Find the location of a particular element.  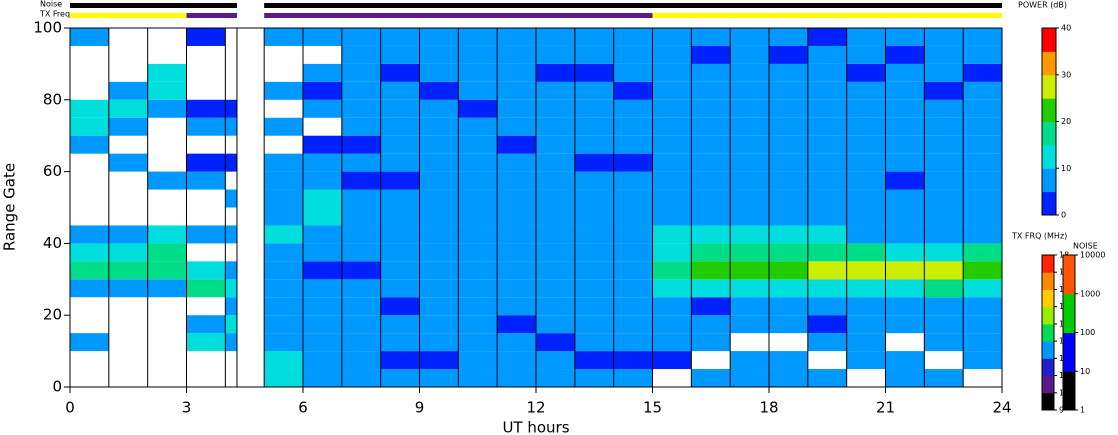

y-tick-label: 0 is located at coordinates (57, 387).